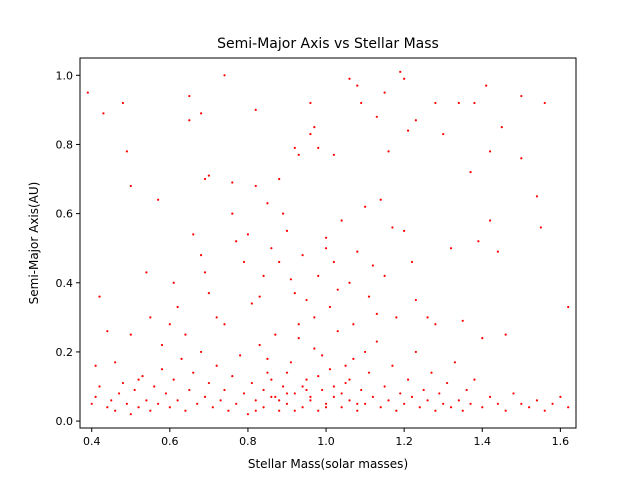  What do you see at coordinates (92, 441) in the screenshot?
I see `x-tick-label: 0.4` at bounding box center [92, 441].